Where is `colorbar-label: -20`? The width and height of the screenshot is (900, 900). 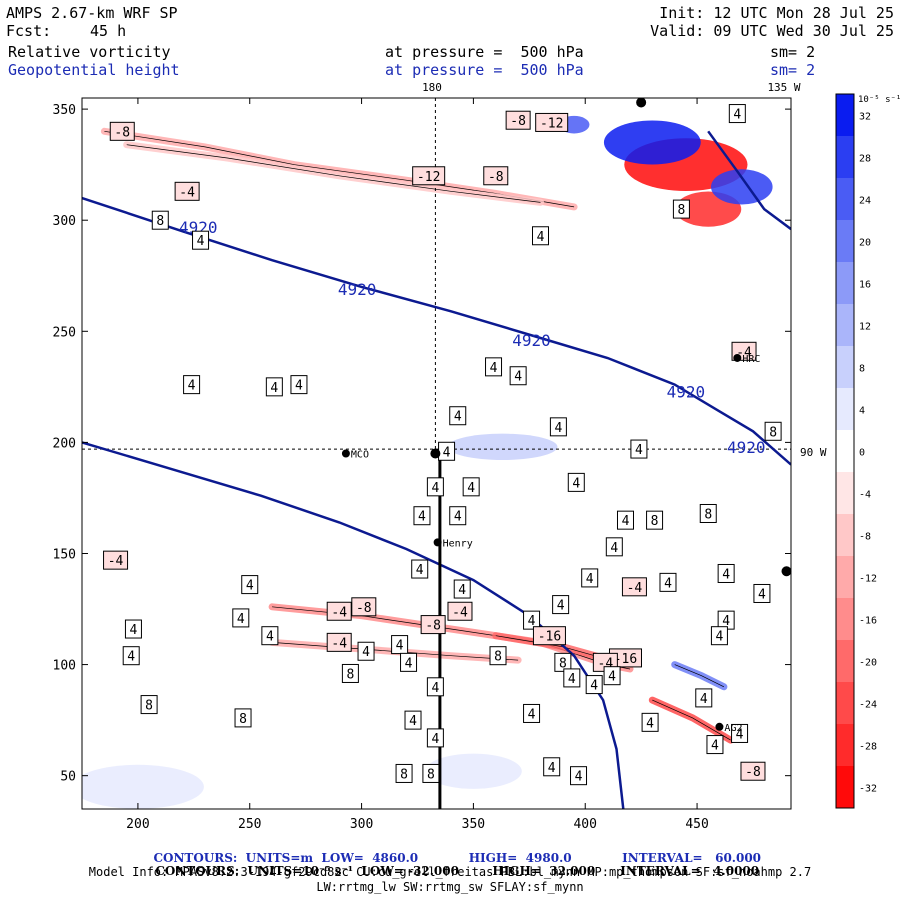 colorbar-label: -20 is located at coordinates (868, 663).